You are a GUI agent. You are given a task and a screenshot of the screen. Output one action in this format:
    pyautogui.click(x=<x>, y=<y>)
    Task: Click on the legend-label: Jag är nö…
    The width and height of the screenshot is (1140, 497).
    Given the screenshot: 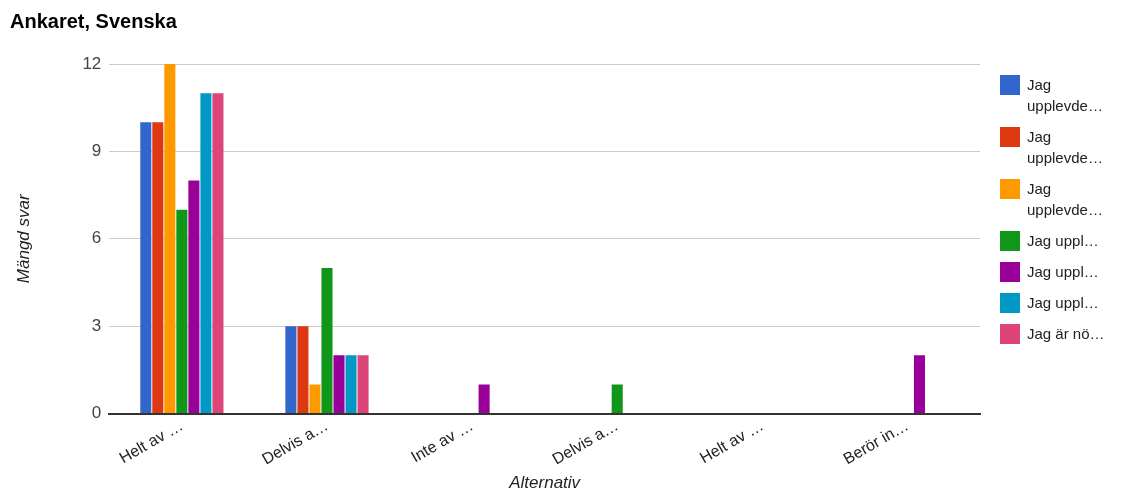 What is the action you would take?
    pyautogui.click(x=1066, y=334)
    